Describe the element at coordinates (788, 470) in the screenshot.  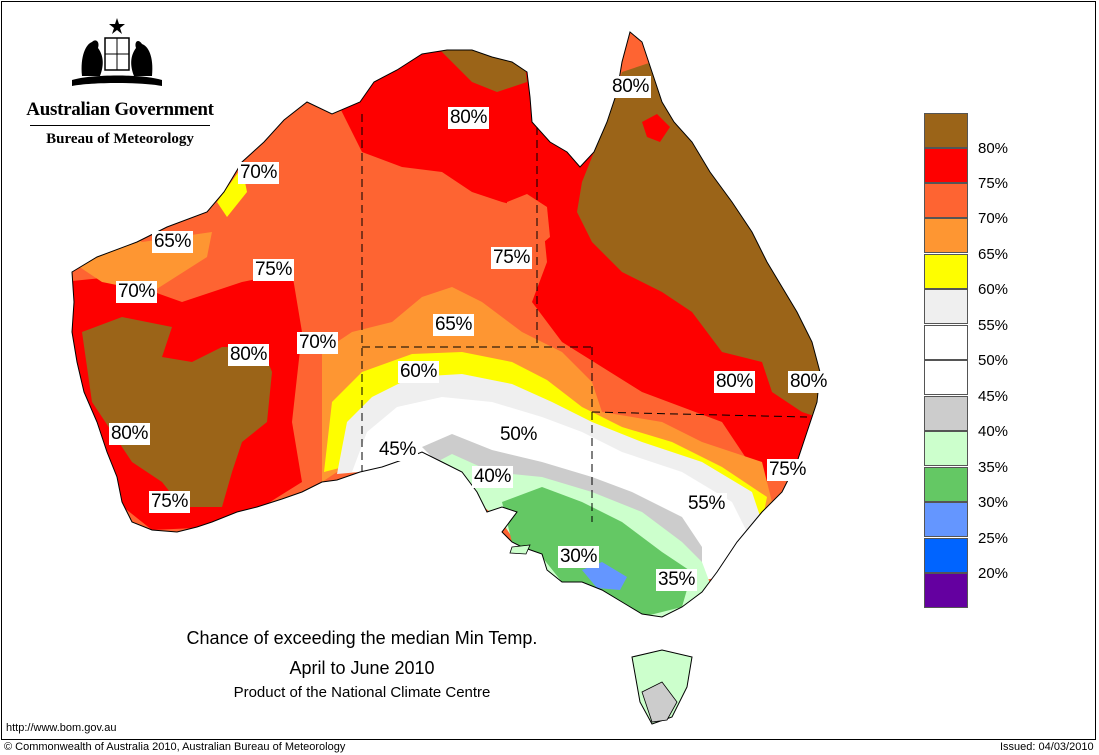
I see `map-label-75-nsw-coast: 75%` at that location.